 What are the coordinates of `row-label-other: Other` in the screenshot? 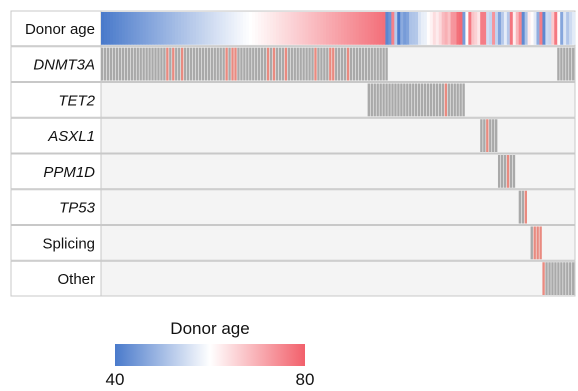 It's located at (76, 279).